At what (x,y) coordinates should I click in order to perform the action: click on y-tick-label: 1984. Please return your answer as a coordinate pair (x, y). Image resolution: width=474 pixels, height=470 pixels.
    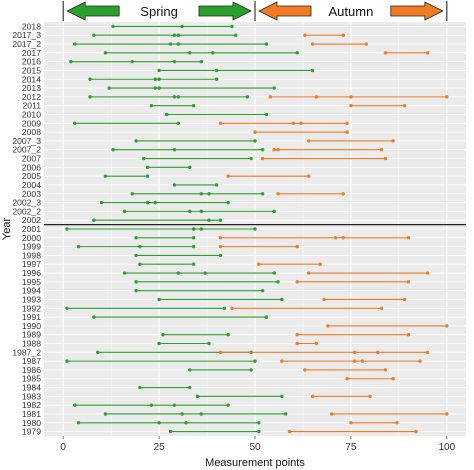
    Looking at the image, I should click on (31, 388).